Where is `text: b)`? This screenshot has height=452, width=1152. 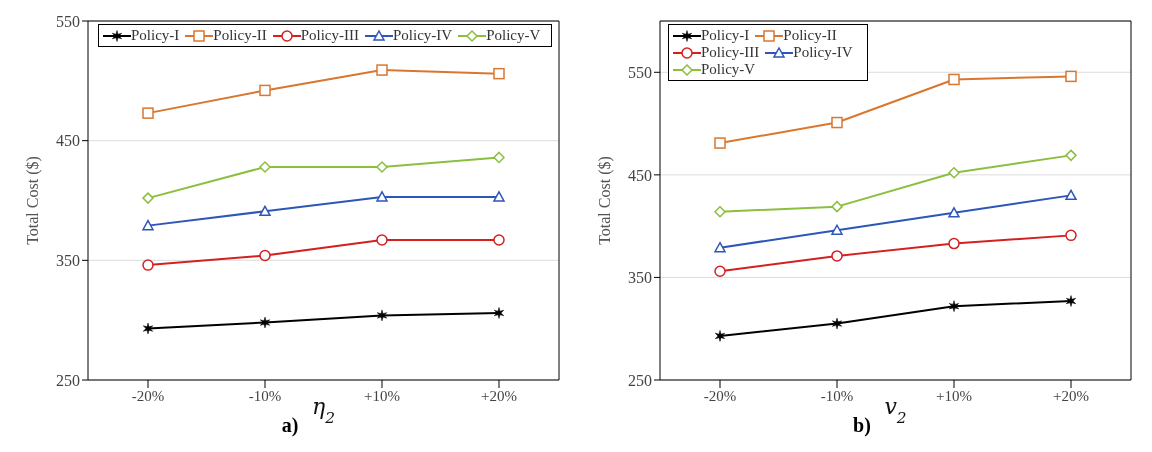
text: b) is located at coordinates (862, 425).